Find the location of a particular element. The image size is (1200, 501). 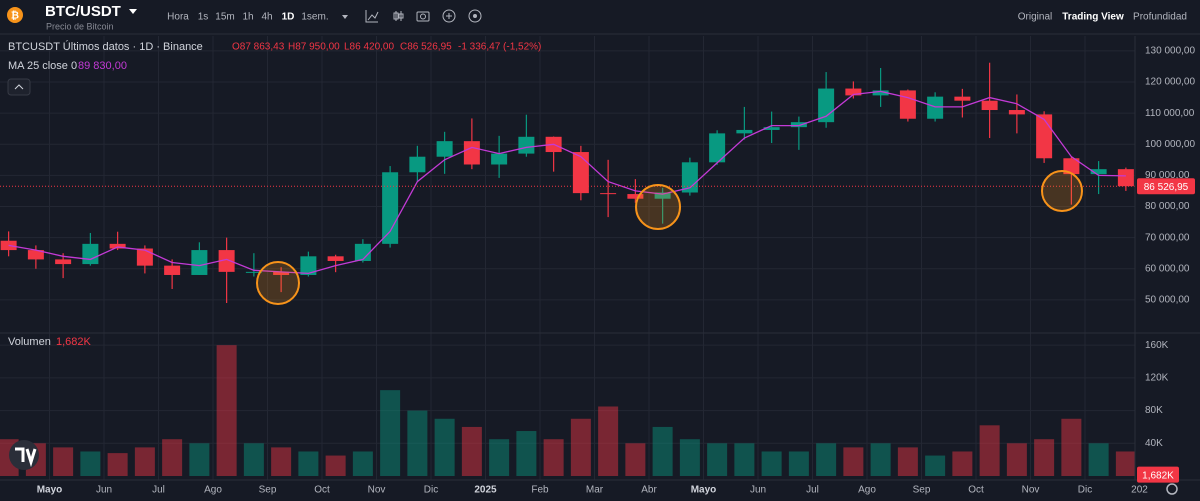

settings-icon is located at coordinates (475, 16).